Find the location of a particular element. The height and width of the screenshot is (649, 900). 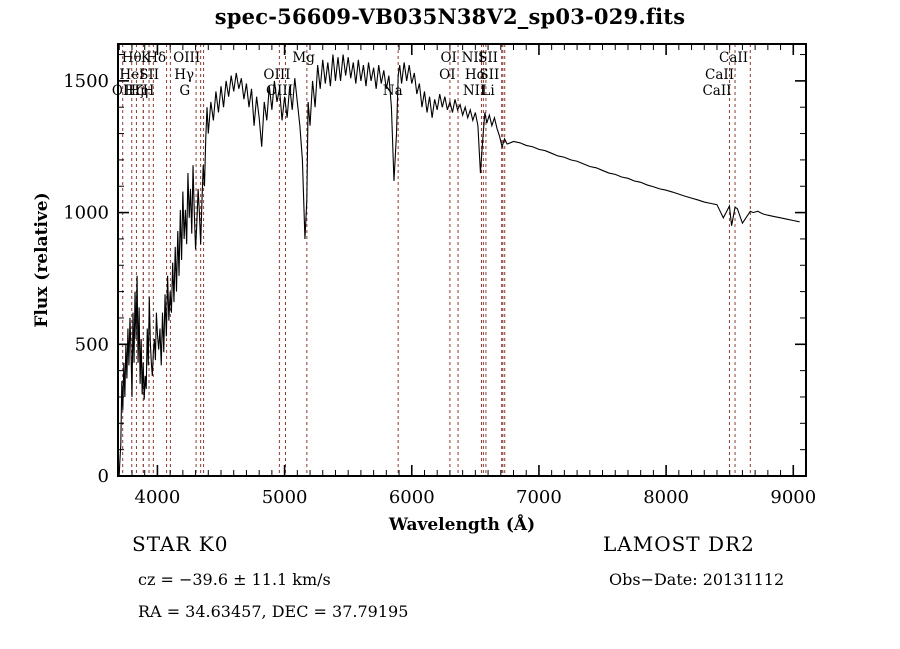

spectral-line-label-K: K is located at coordinates (146, 58).